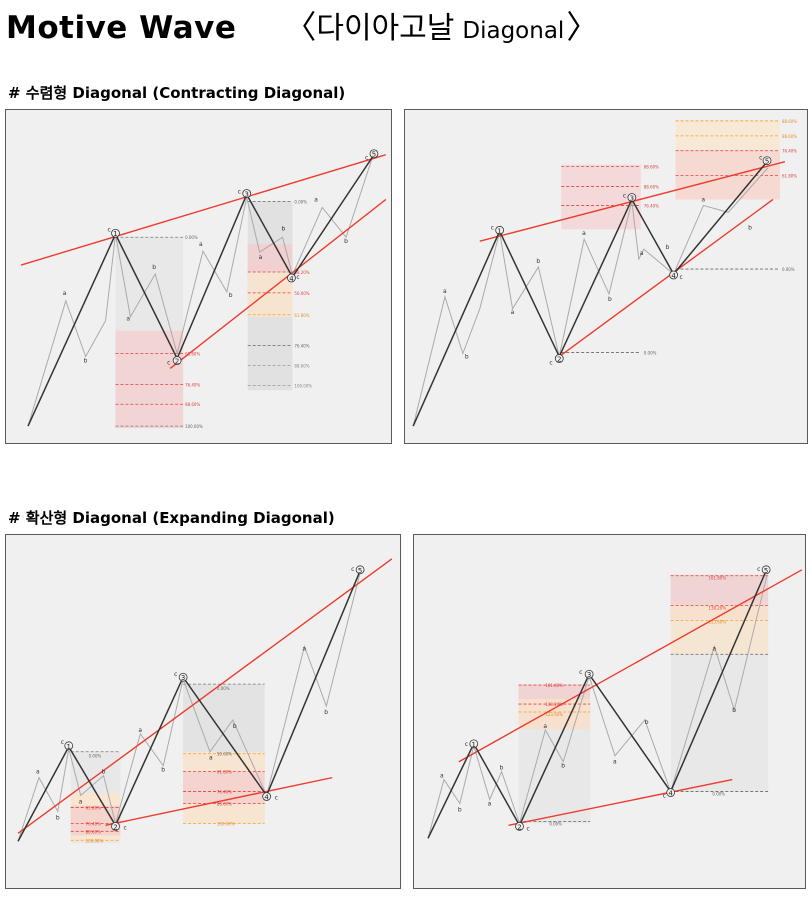 The height and width of the screenshot is (903, 812). What do you see at coordinates (374, 155) in the screenshot?
I see `svg-text: 5` at bounding box center [374, 155].